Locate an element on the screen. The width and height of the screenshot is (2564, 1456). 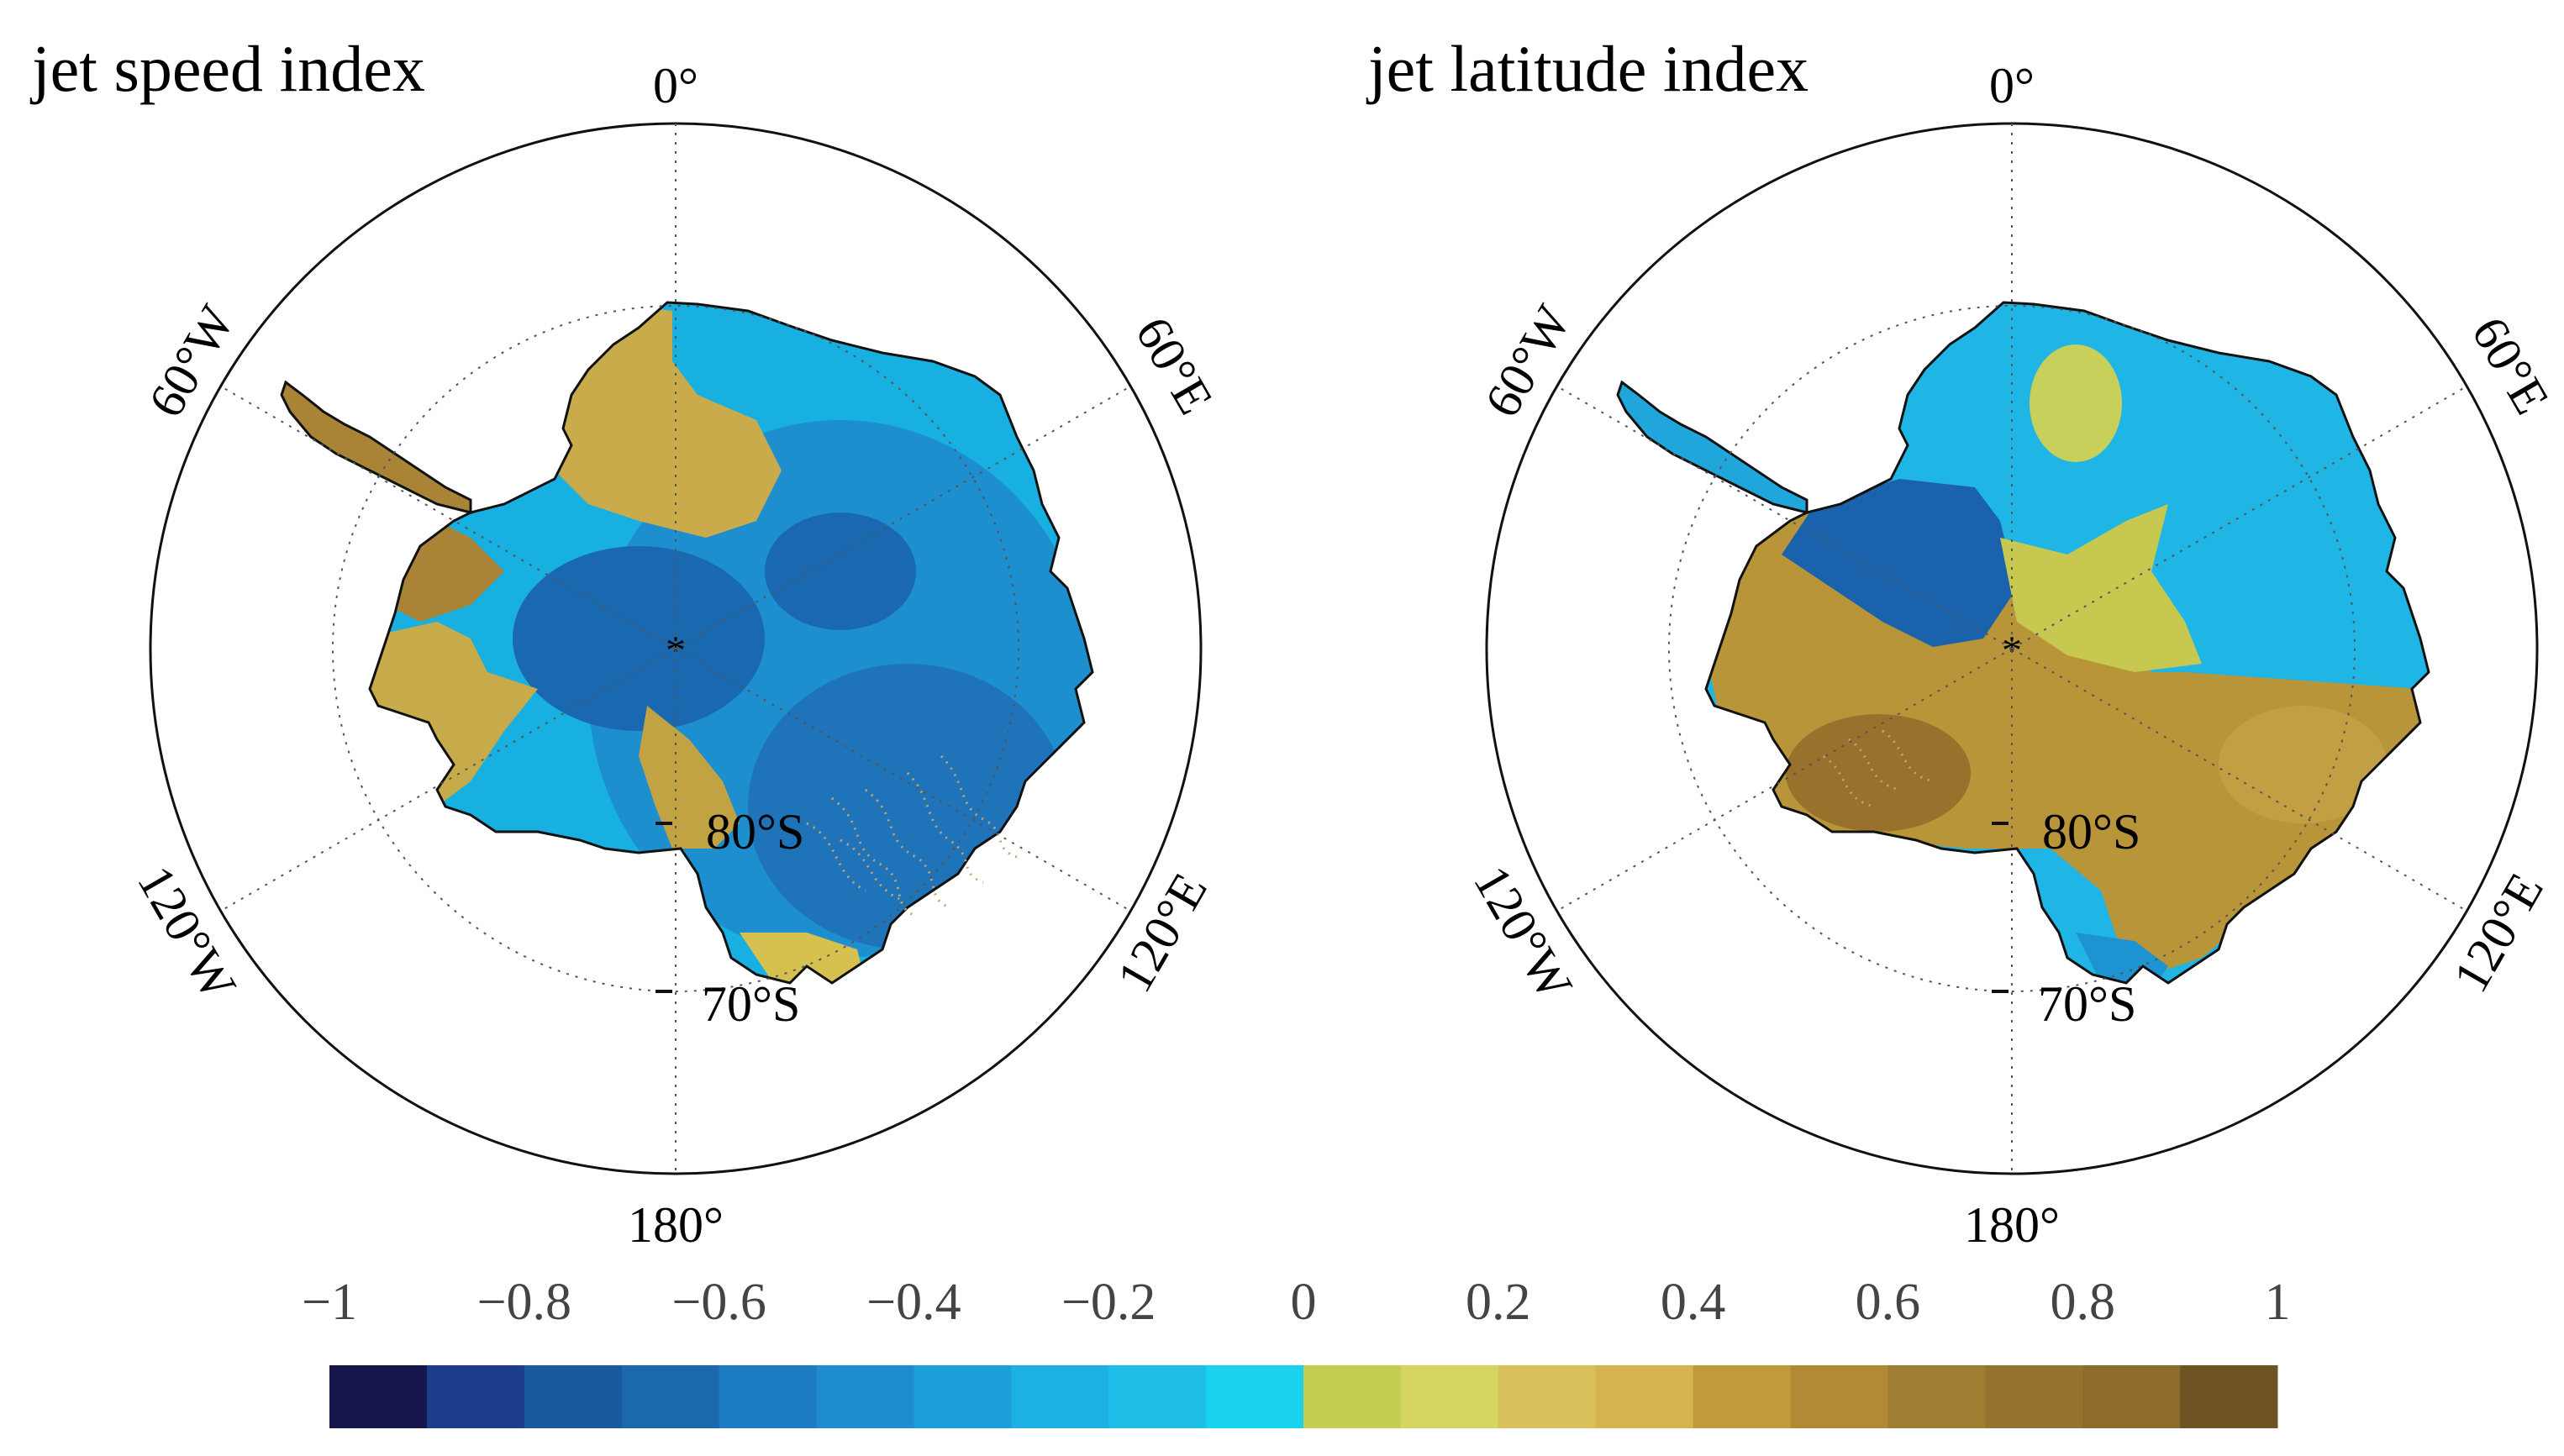
colorbar is located at coordinates (1303, 1396).